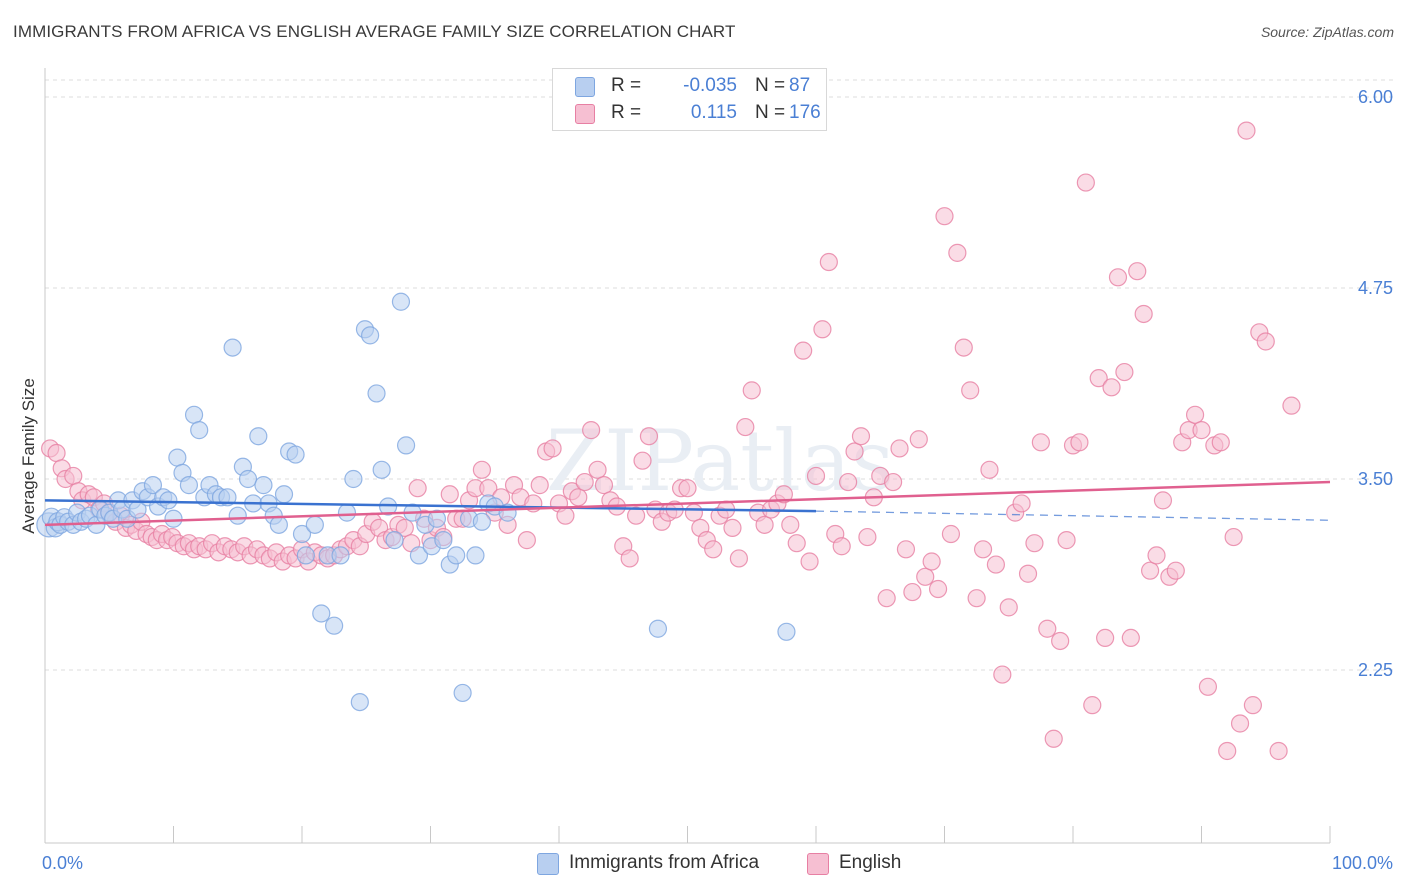  What do you see at coordinates (548, 864) in the screenshot?
I see `africa-legend-swatch` at bounding box center [548, 864].